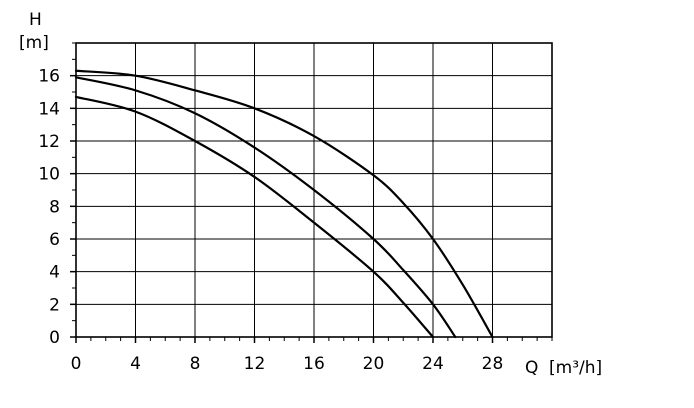 The width and height of the screenshot is (694, 408). I want to click on x-axis-unit: [m³/h], so click(575, 368).